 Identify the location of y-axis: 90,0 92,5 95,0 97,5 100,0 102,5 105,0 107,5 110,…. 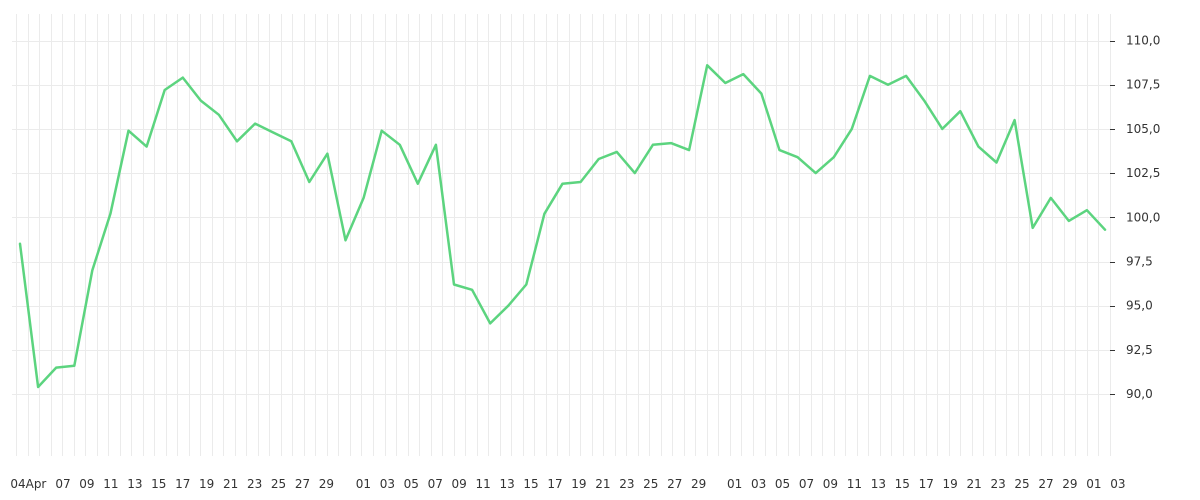
(1135, 217).